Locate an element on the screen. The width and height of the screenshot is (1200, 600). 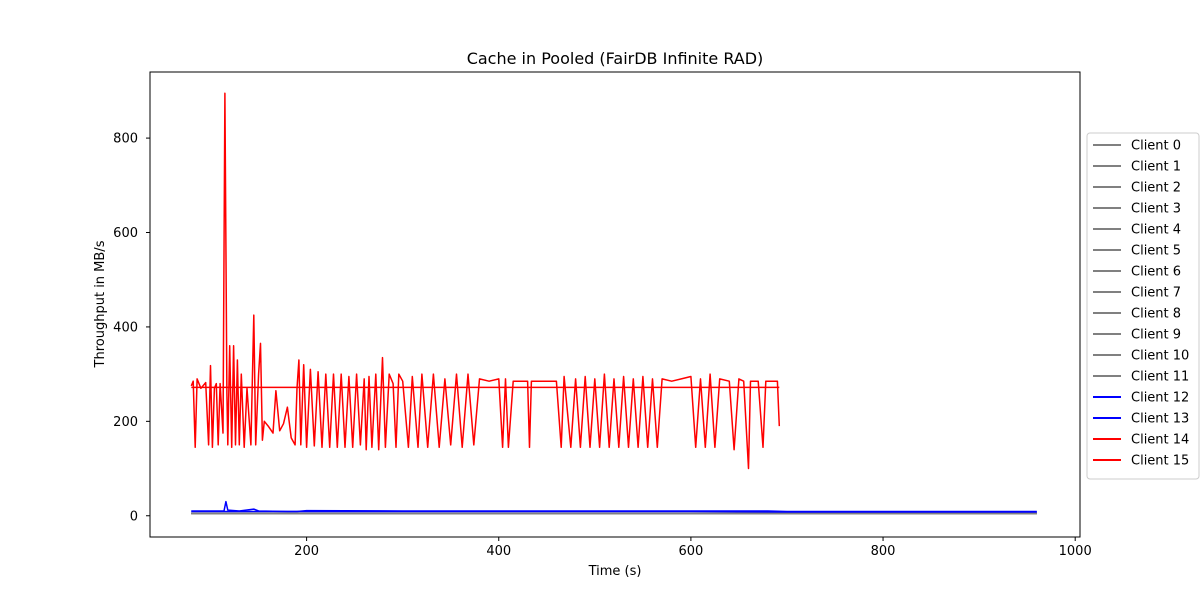
x-axis-label: Time (s) is located at coordinates (615, 571).